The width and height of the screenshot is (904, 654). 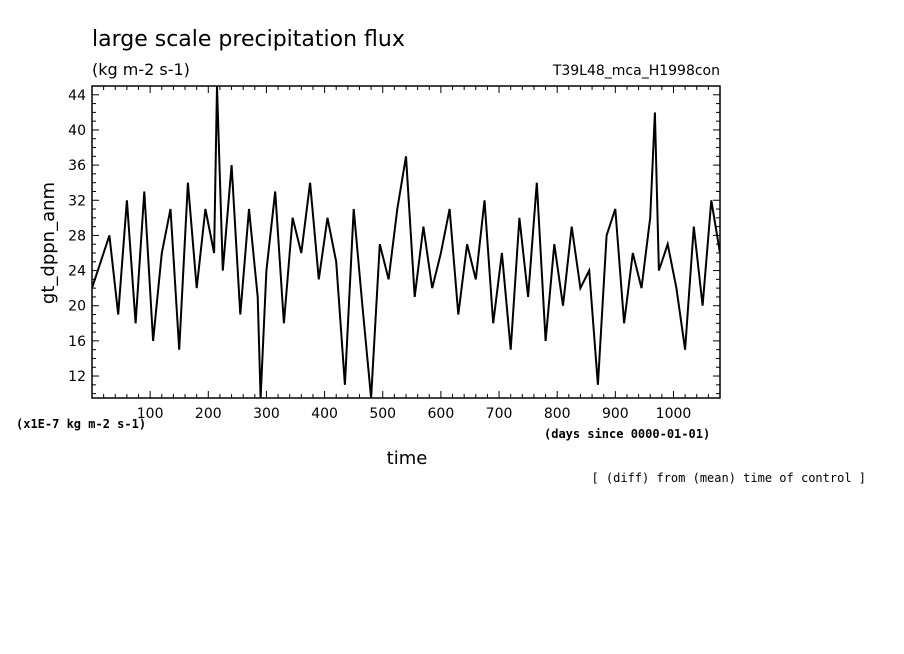 I want to click on y-tick-label: 16, so click(x=77, y=342).